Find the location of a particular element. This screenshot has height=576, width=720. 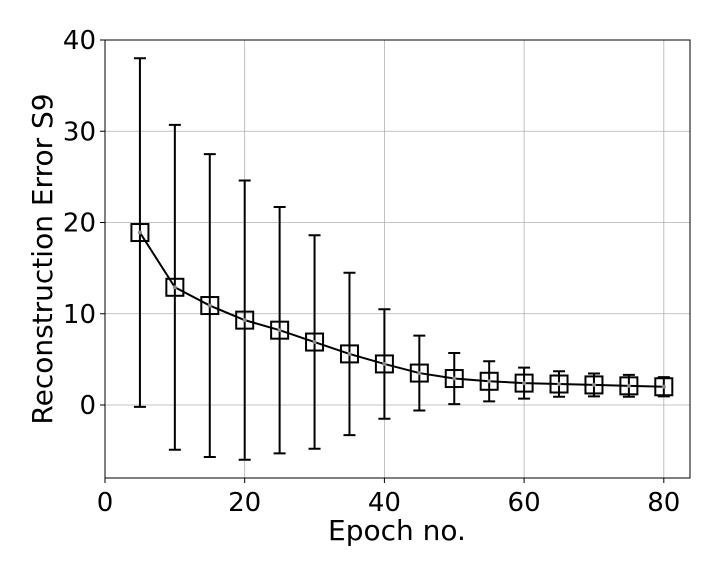

y-axis-label: Reconstruction Error S9 is located at coordinates (42, 258).